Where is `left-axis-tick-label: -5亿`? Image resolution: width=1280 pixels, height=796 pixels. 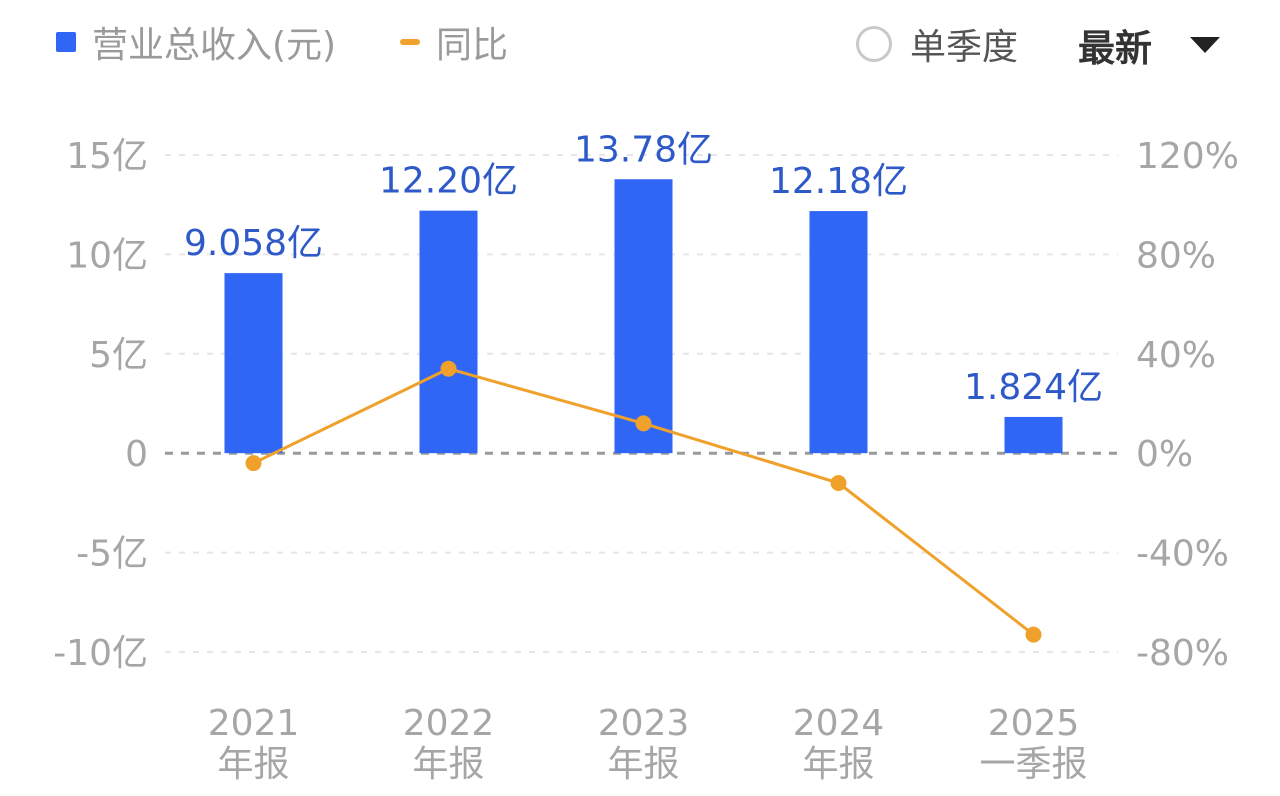 left-axis-tick-label: -5亿 is located at coordinates (112, 554).